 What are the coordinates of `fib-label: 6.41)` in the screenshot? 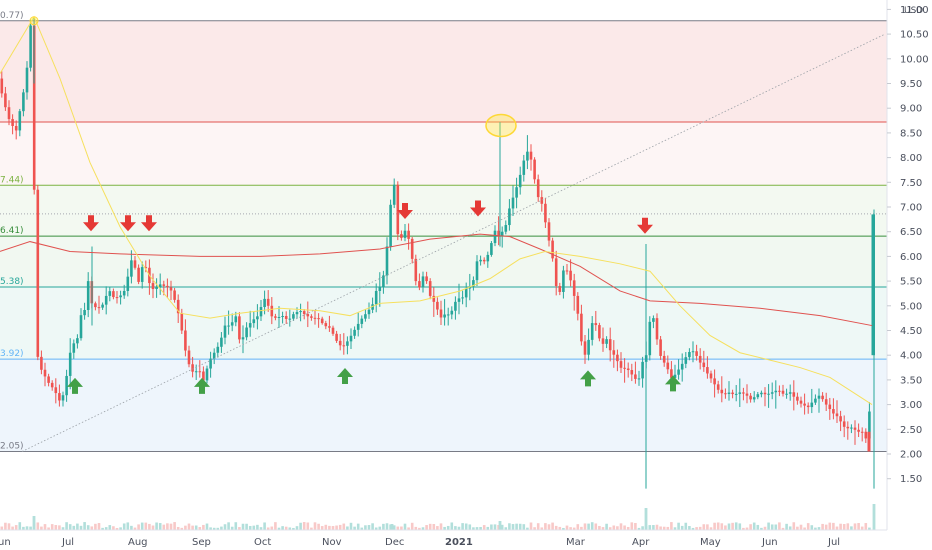 It's located at (12, 231).